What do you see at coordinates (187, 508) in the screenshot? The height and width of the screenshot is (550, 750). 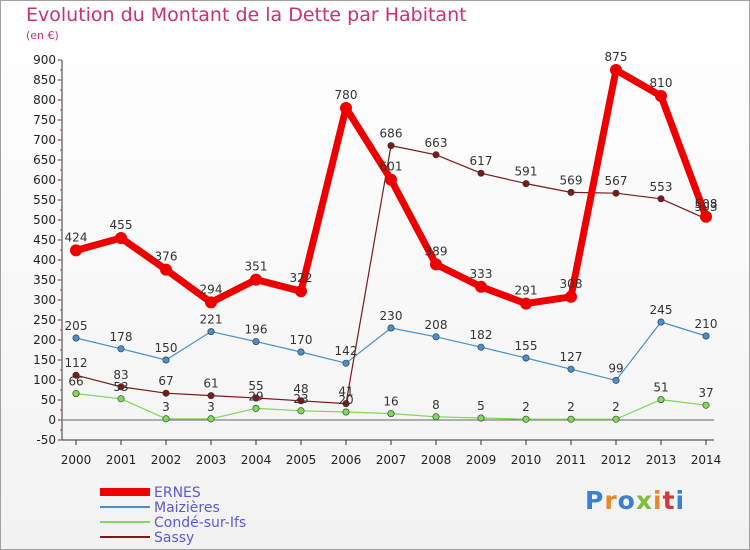 I see `legend-label: Maizières` at bounding box center [187, 508].